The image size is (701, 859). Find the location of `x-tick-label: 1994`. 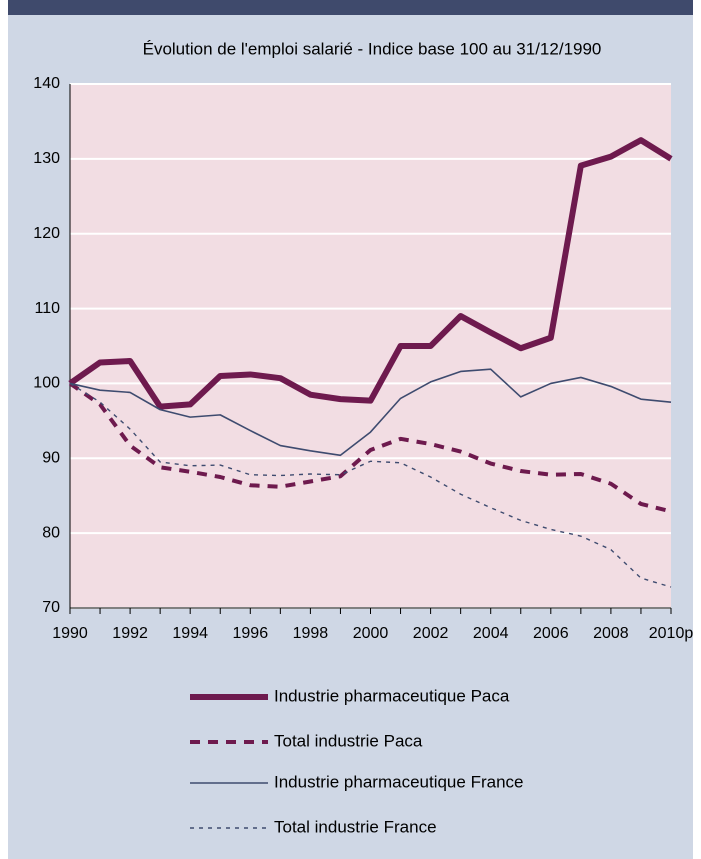

x-tick-label: 1994 is located at coordinates (190, 633).